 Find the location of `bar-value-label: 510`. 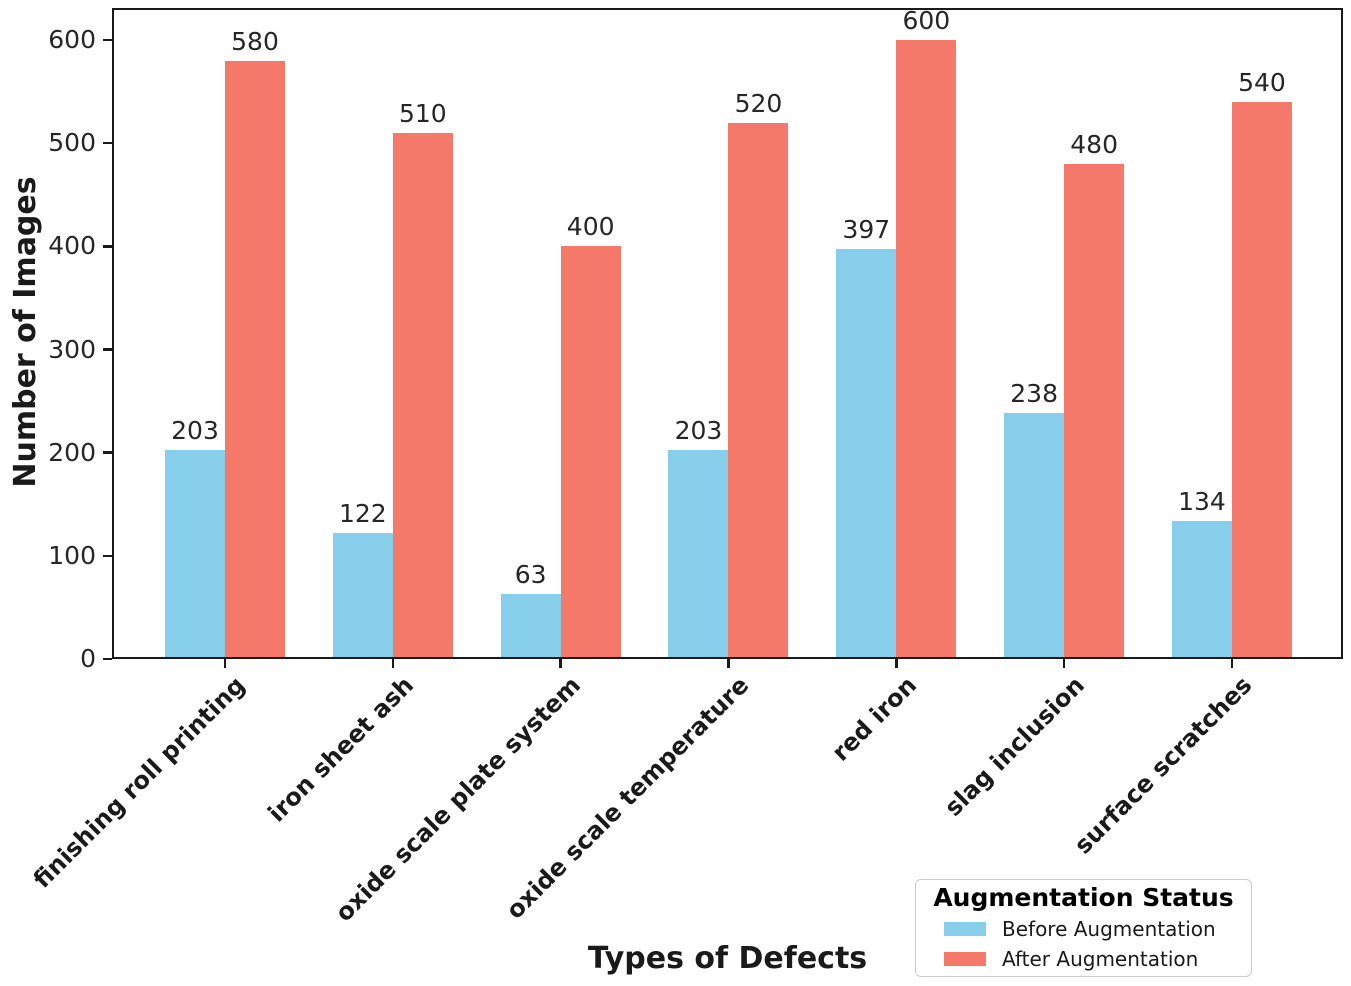

bar-value-label: 510 is located at coordinates (422, 113).